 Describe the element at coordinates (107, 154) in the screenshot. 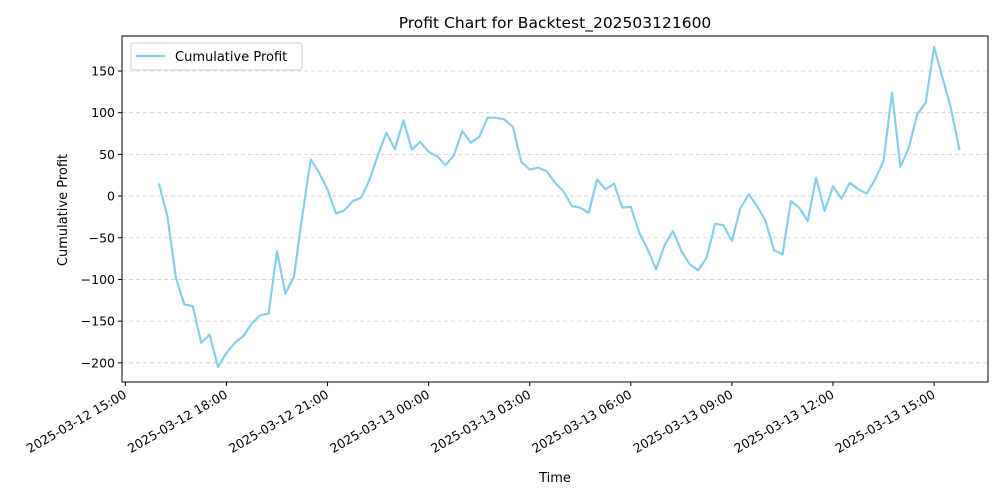

I see `y-tick-label: 50` at that location.